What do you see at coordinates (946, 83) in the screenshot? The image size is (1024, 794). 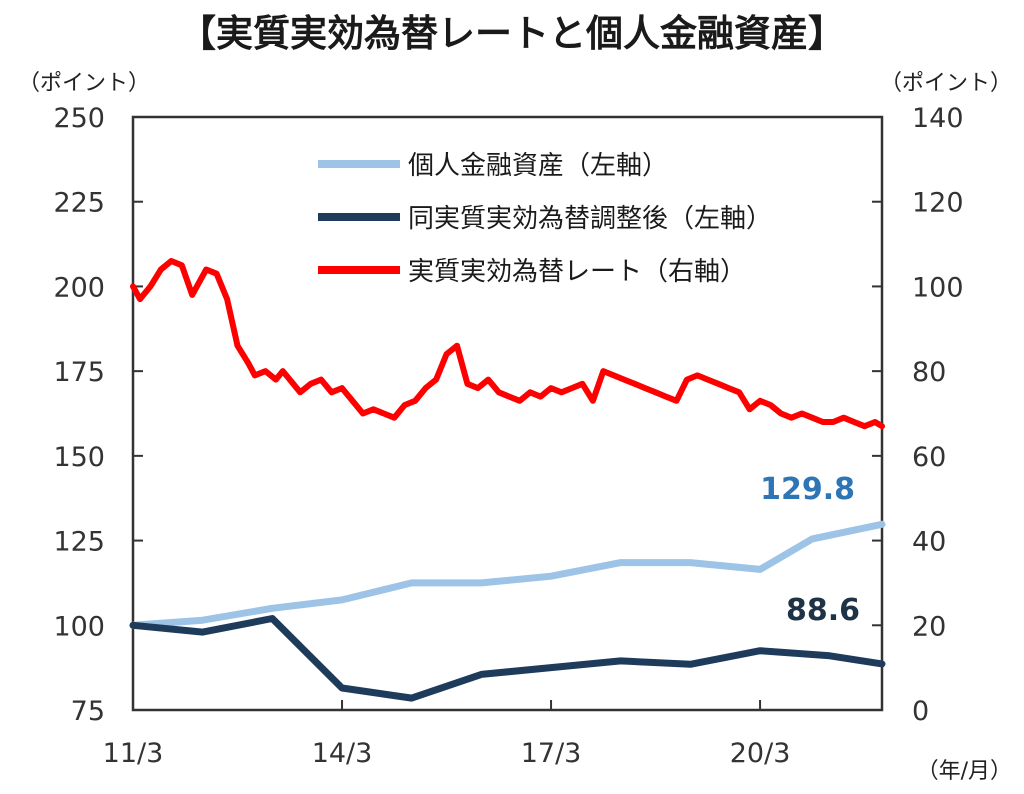 I see `right-axis-unit: （ポイント）` at bounding box center [946, 83].